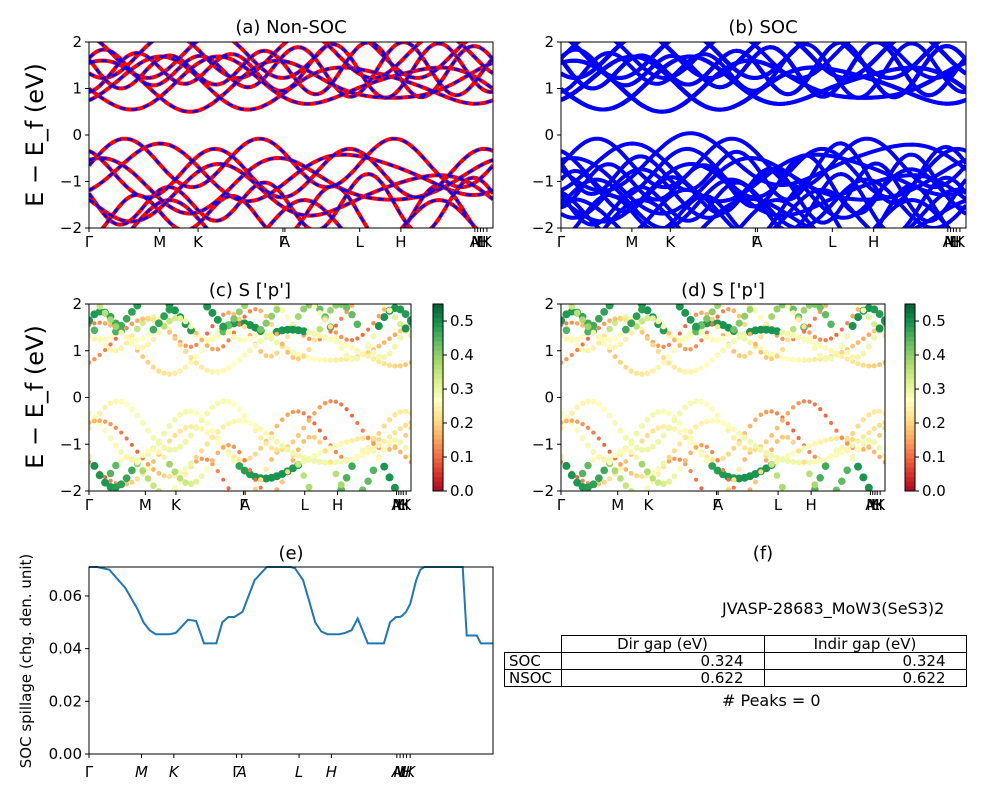  I want to click on y-tick-label: 2, so click(549, 304).